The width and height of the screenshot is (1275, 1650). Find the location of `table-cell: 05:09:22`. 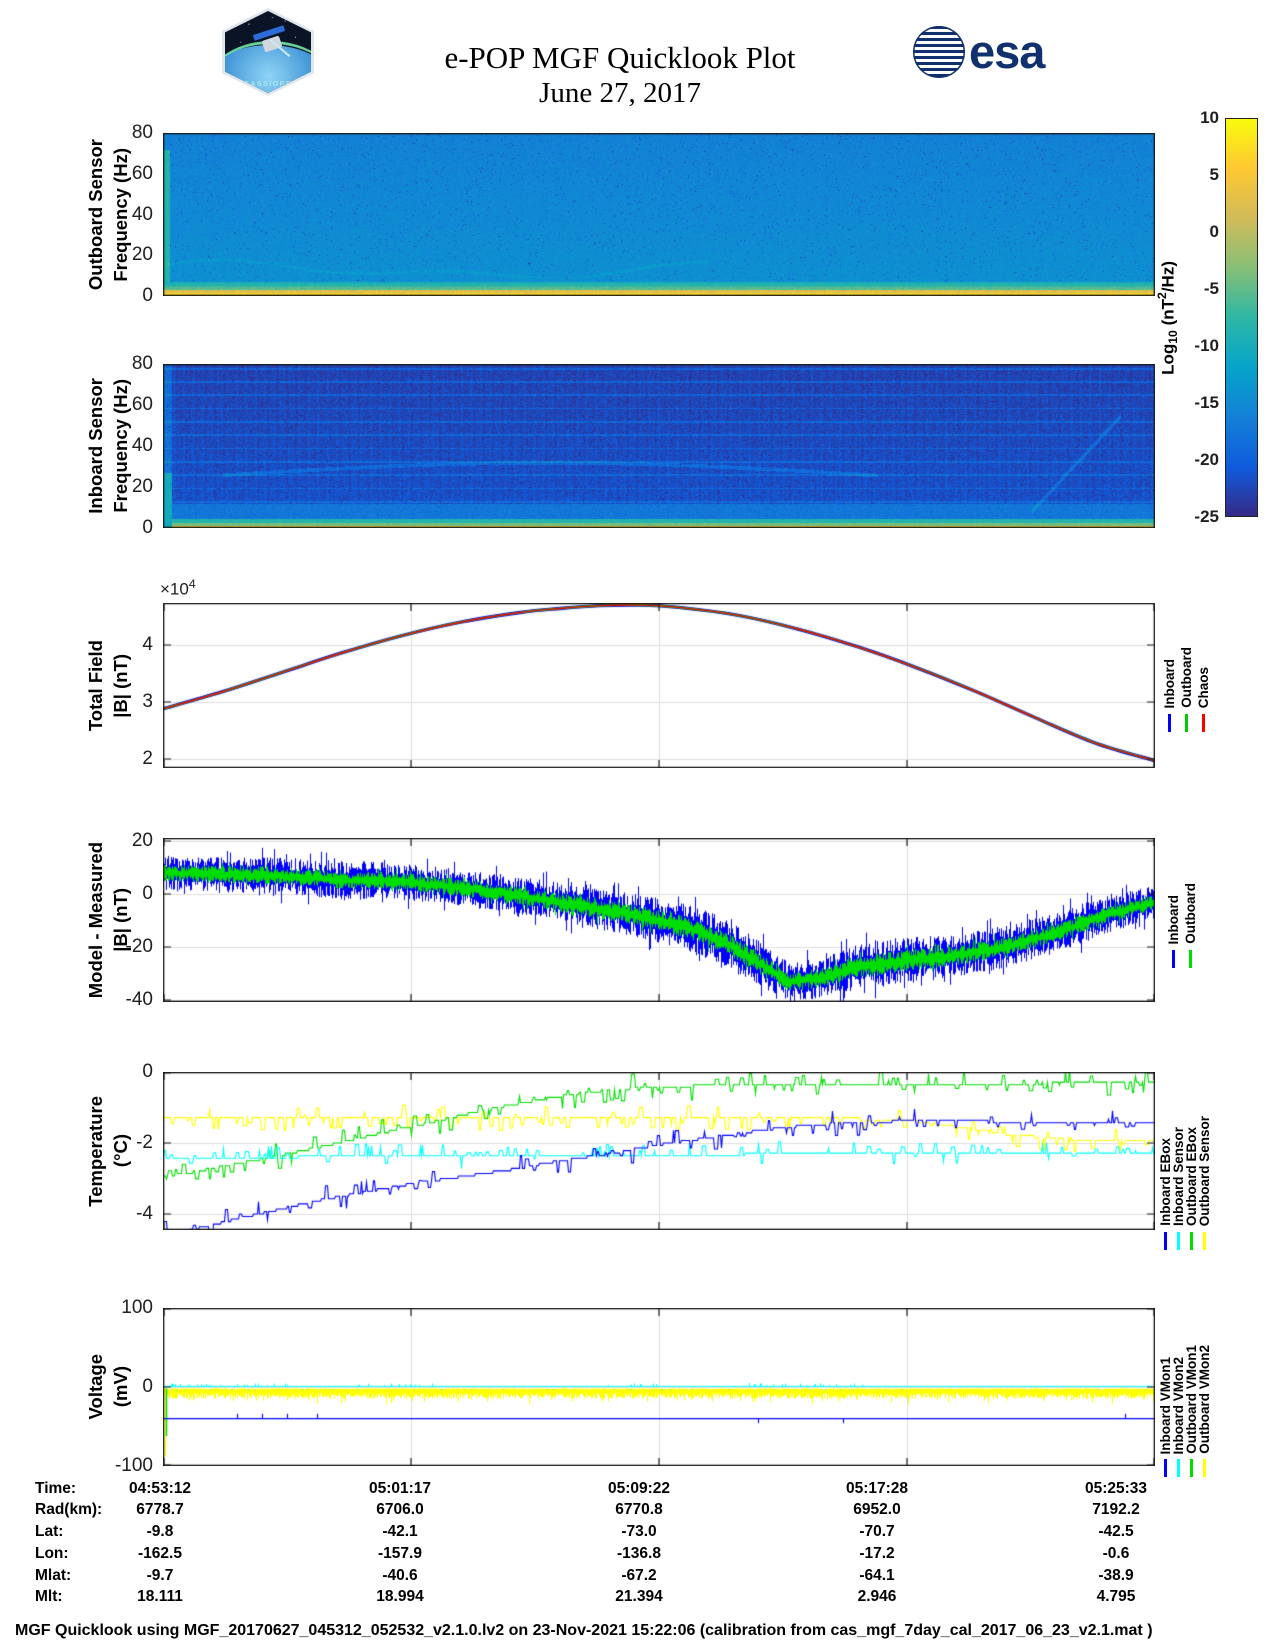

table-cell: 05:09:22 is located at coordinates (639, 1488).